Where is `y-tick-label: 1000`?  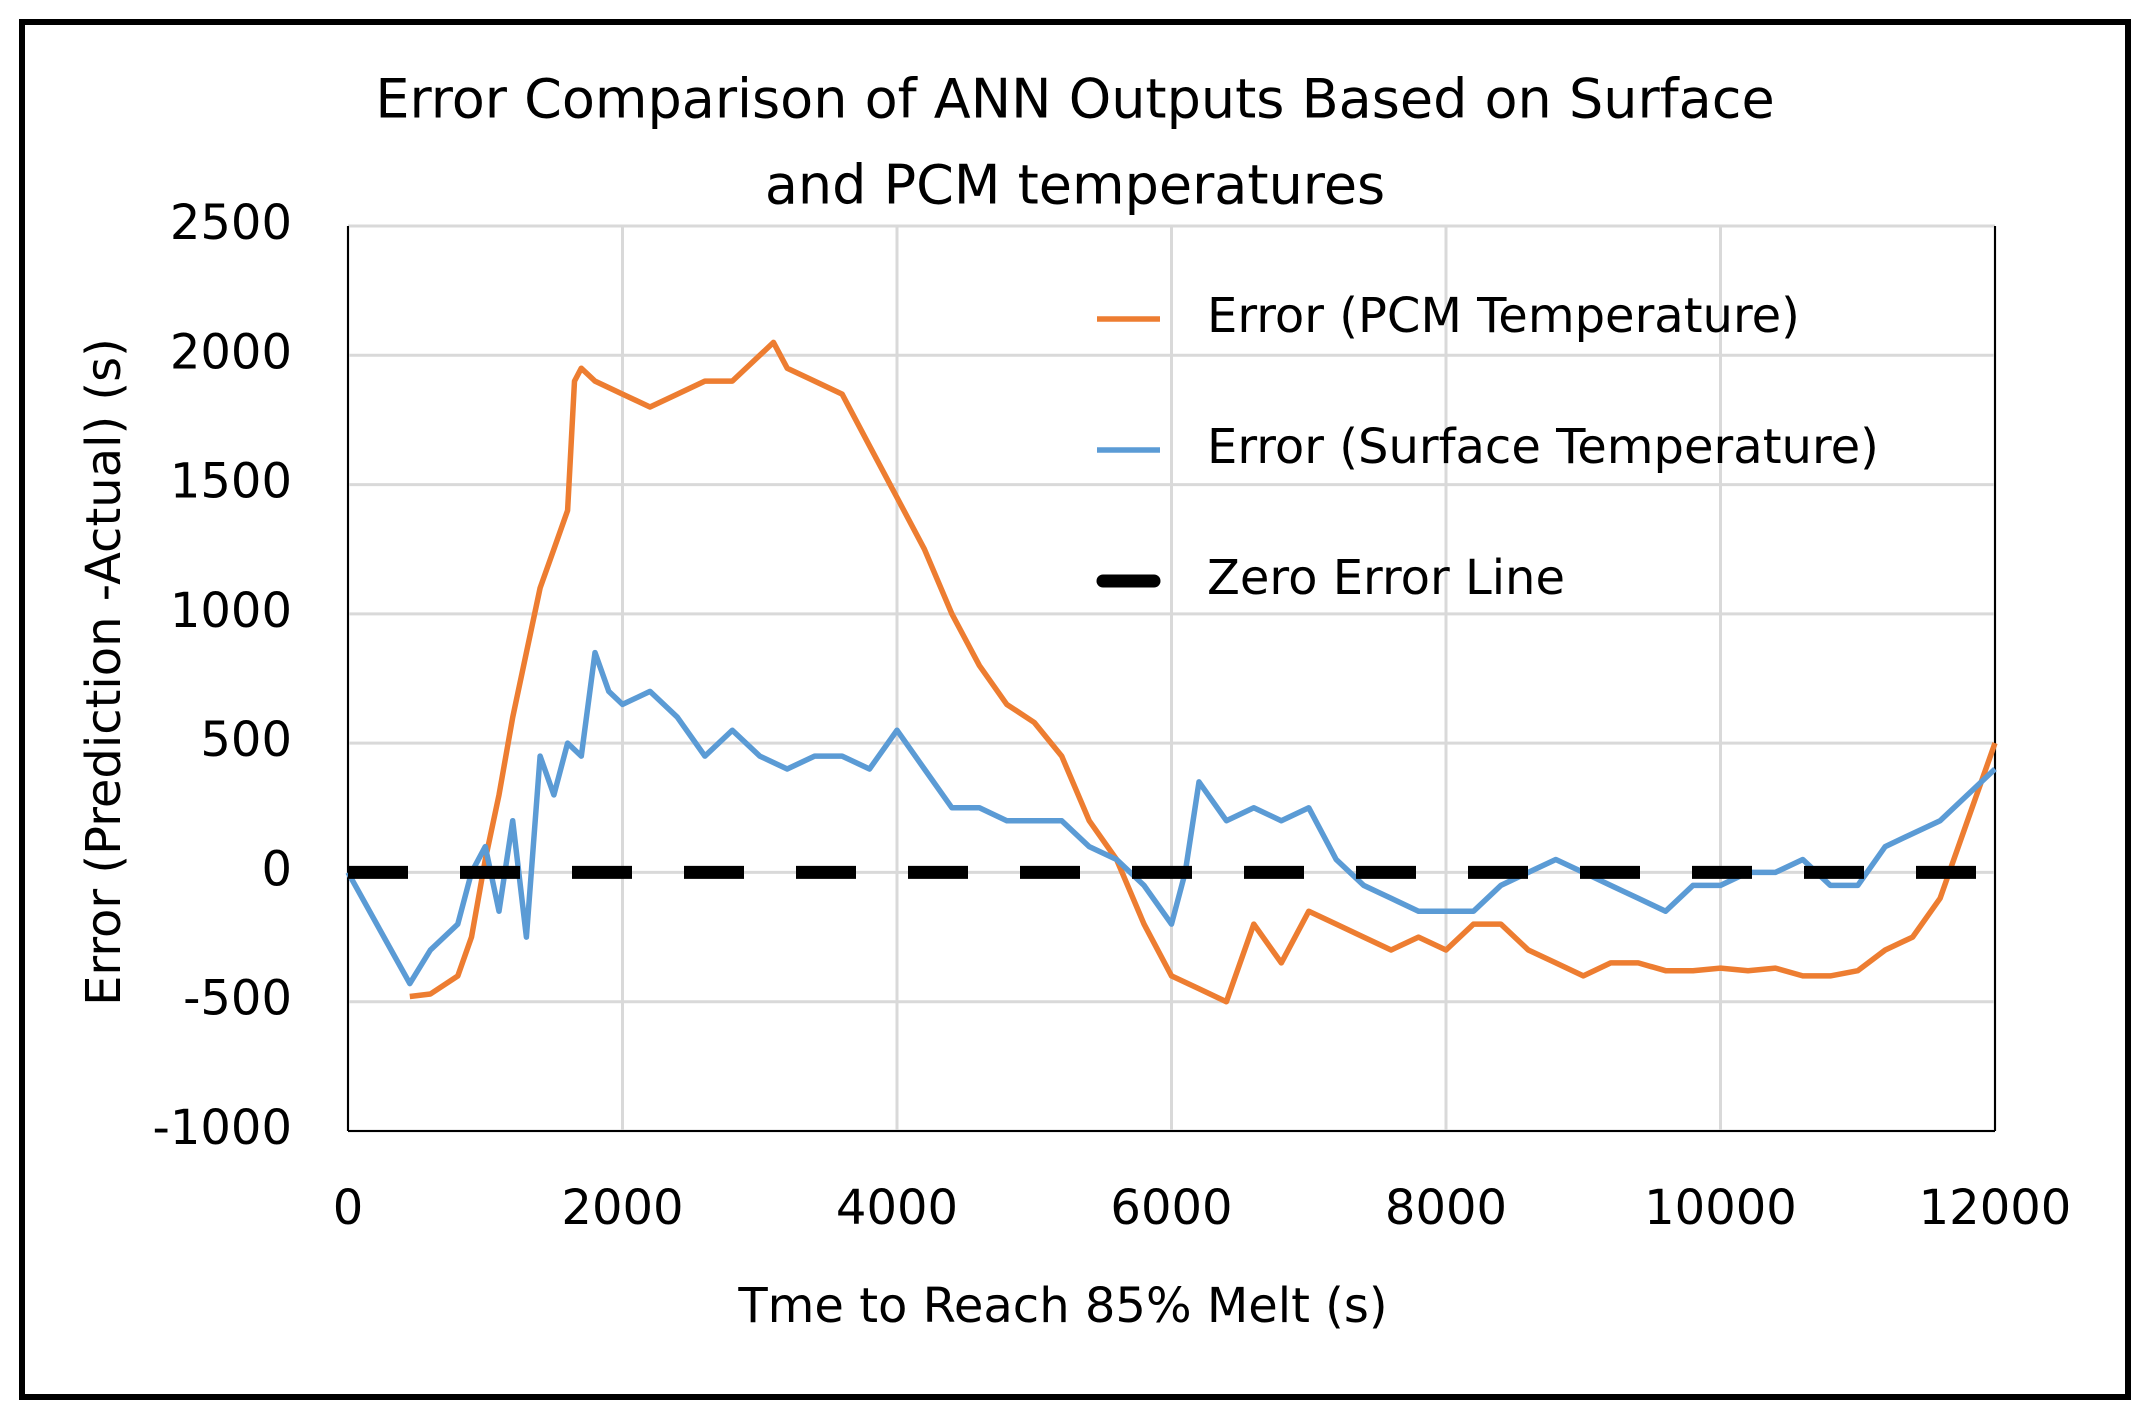 y-tick-label: 1000 is located at coordinates (231, 611).